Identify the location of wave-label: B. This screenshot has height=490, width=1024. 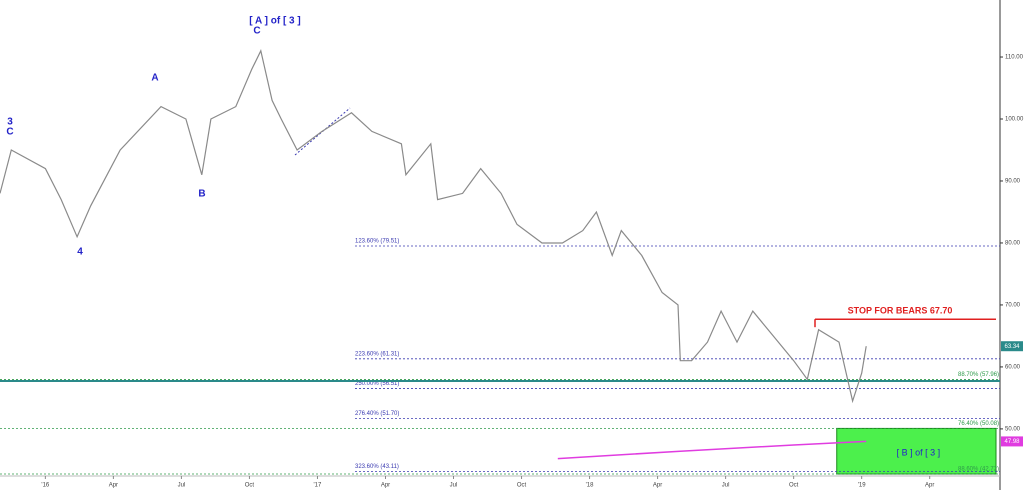
(201, 194).